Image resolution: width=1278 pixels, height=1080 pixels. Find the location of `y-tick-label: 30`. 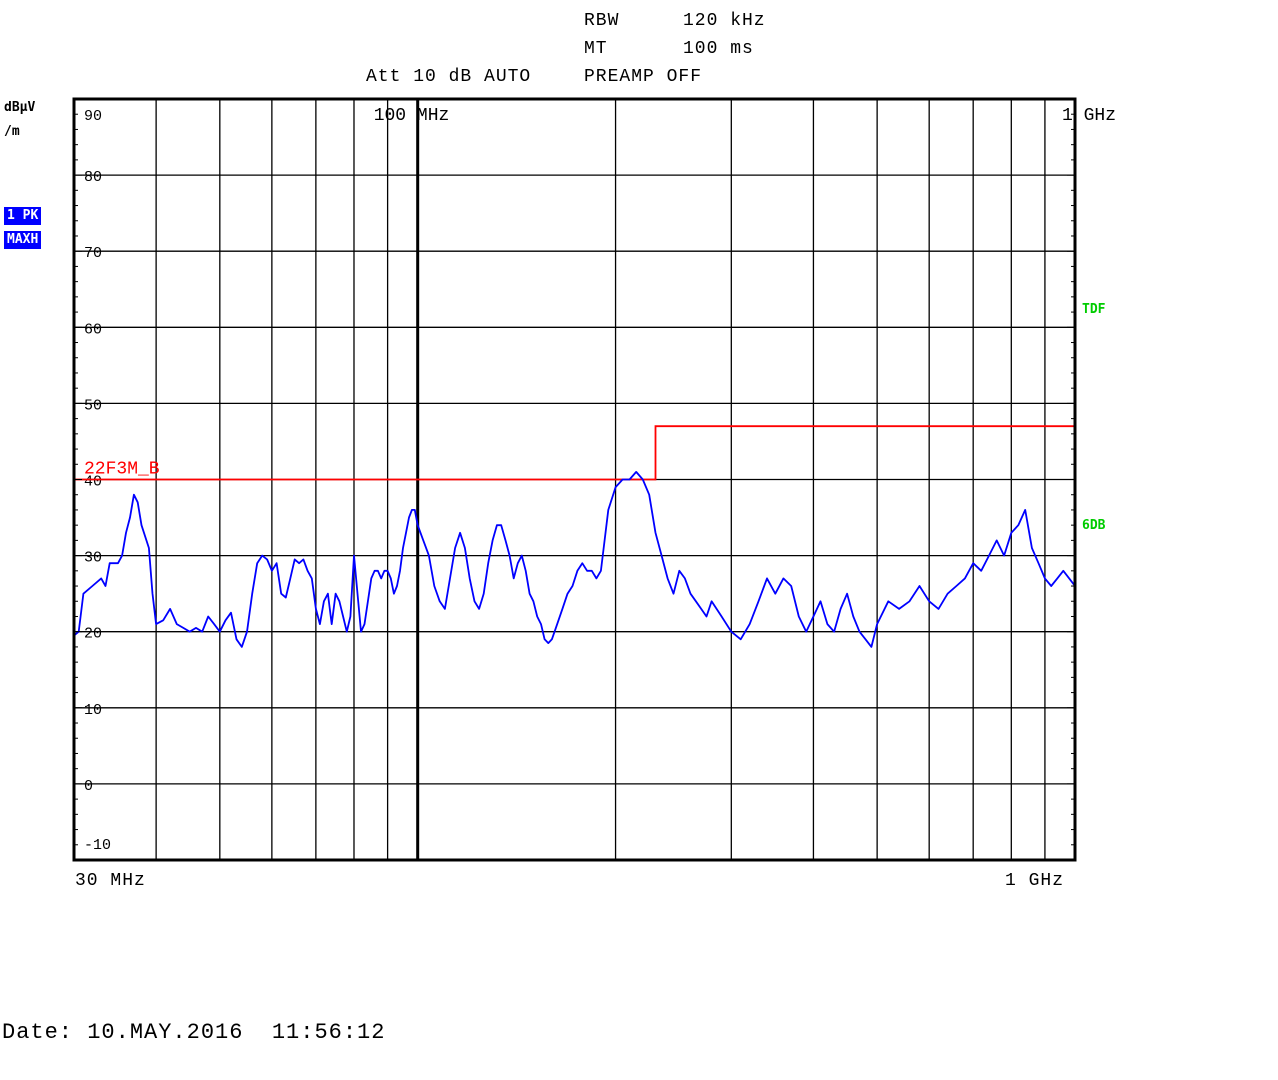

y-tick-label: 30 is located at coordinates (93, 558).